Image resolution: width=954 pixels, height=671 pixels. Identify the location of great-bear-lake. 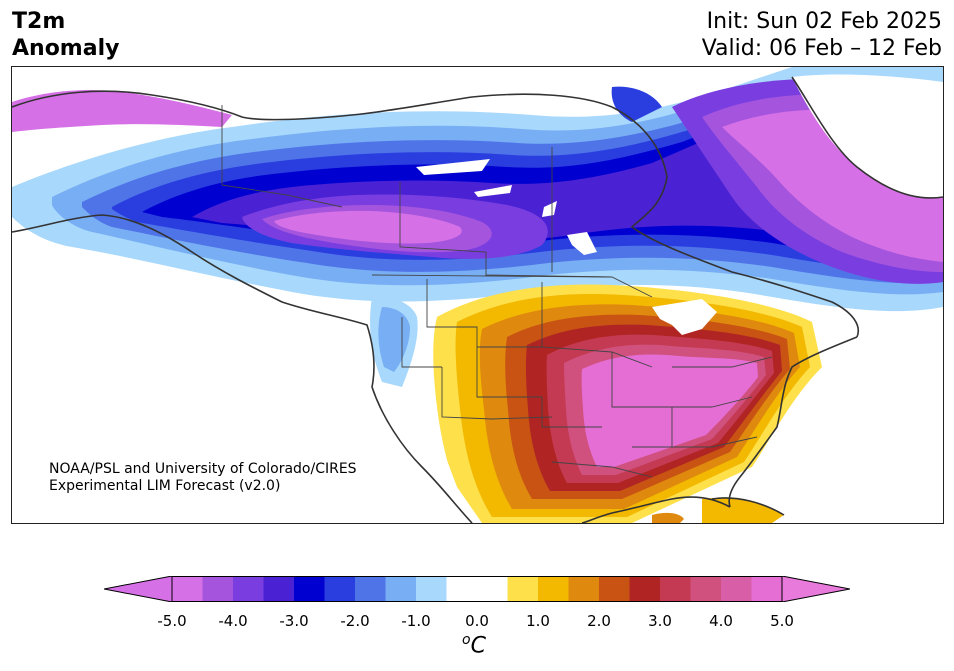
(453, 167).